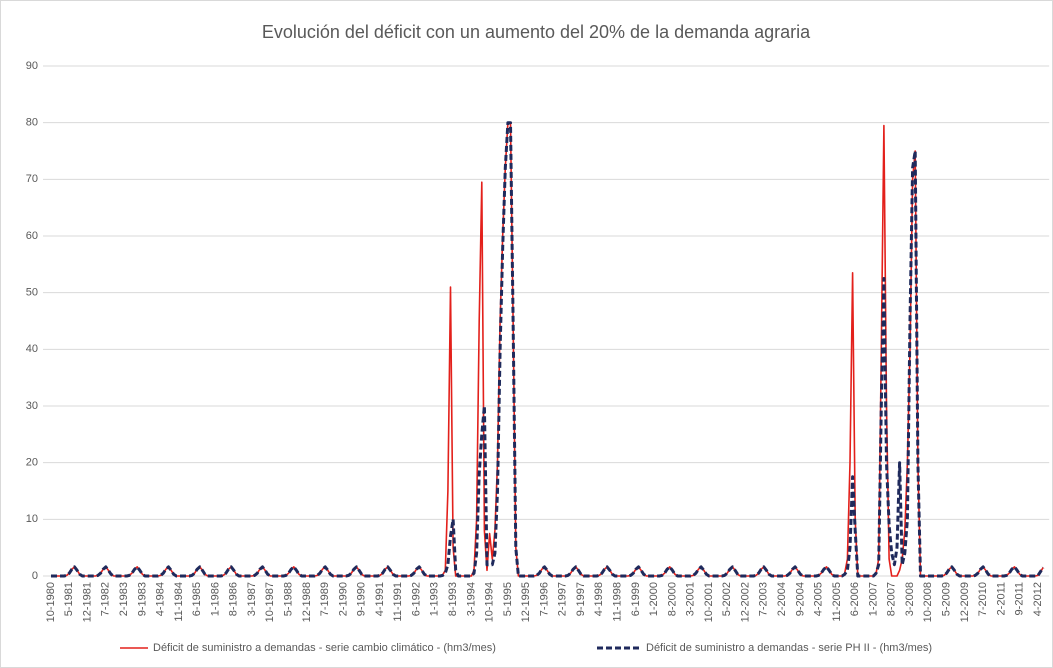 The width and height of the screenshot is (1053, 668). I want to click on x-tick-label: 9-1983, so click(142, 599).